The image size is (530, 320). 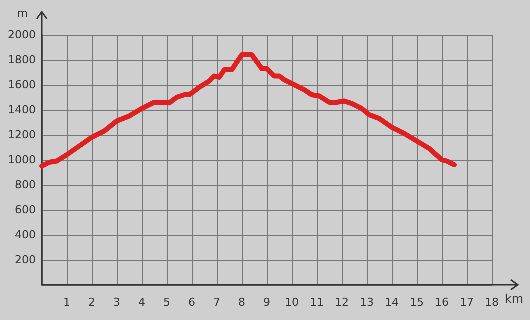 I want to click on x-tick-label: 7, so click(x=217, y=302).